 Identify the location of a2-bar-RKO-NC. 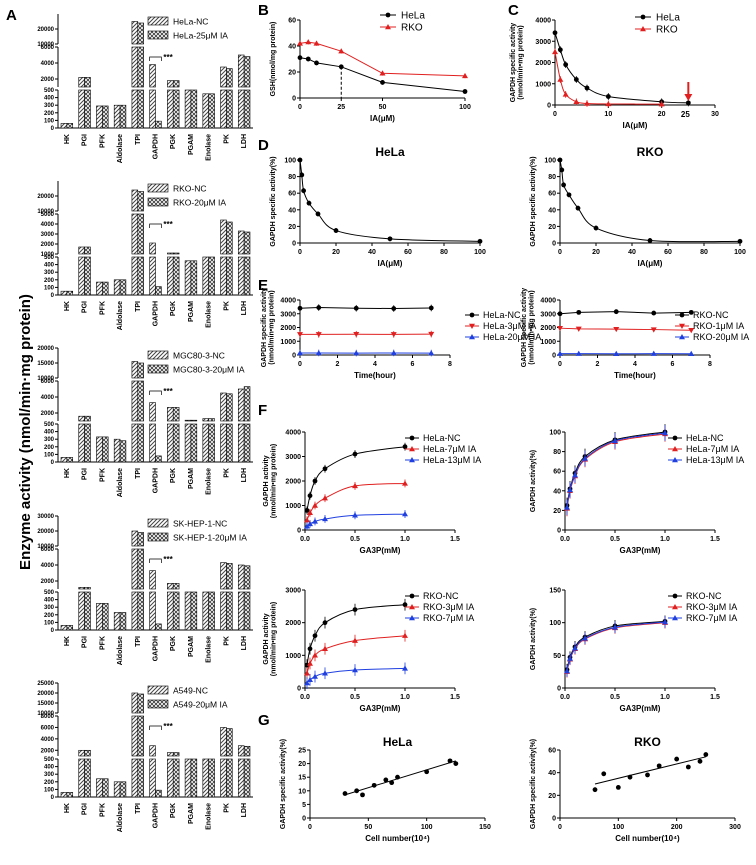
(241, 276).